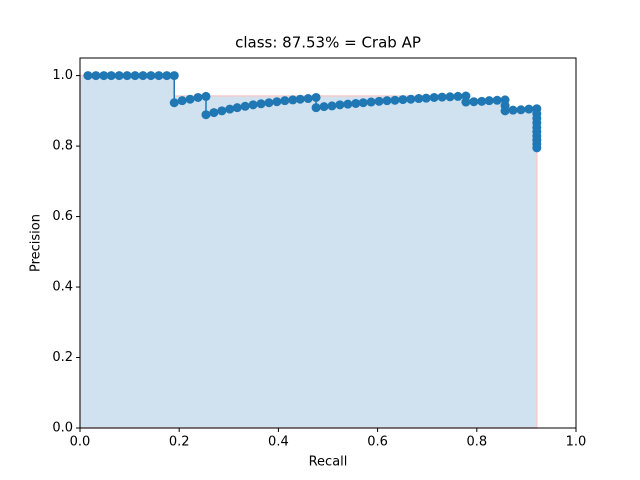 This screenshot has width=640, height=480. Describe the element at coordinates (278, 442) in the screenshot. I see `x-tick-label: 0.4` at that location.